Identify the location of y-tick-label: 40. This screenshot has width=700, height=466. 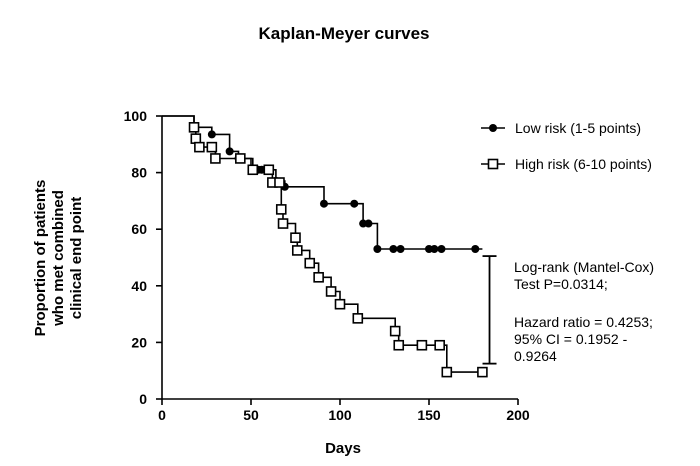
(139, 286).